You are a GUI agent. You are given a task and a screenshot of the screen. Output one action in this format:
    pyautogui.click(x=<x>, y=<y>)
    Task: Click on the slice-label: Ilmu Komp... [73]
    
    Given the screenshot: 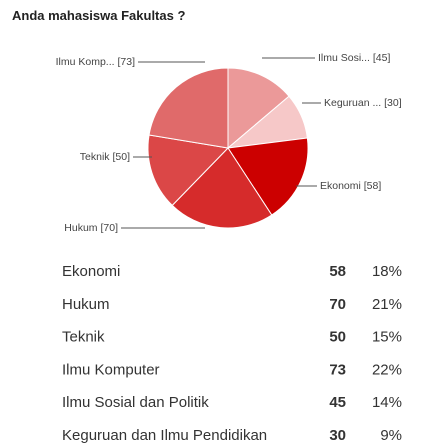 What is the action you would take?
    pyautogui.click(x=95, y=62)
    